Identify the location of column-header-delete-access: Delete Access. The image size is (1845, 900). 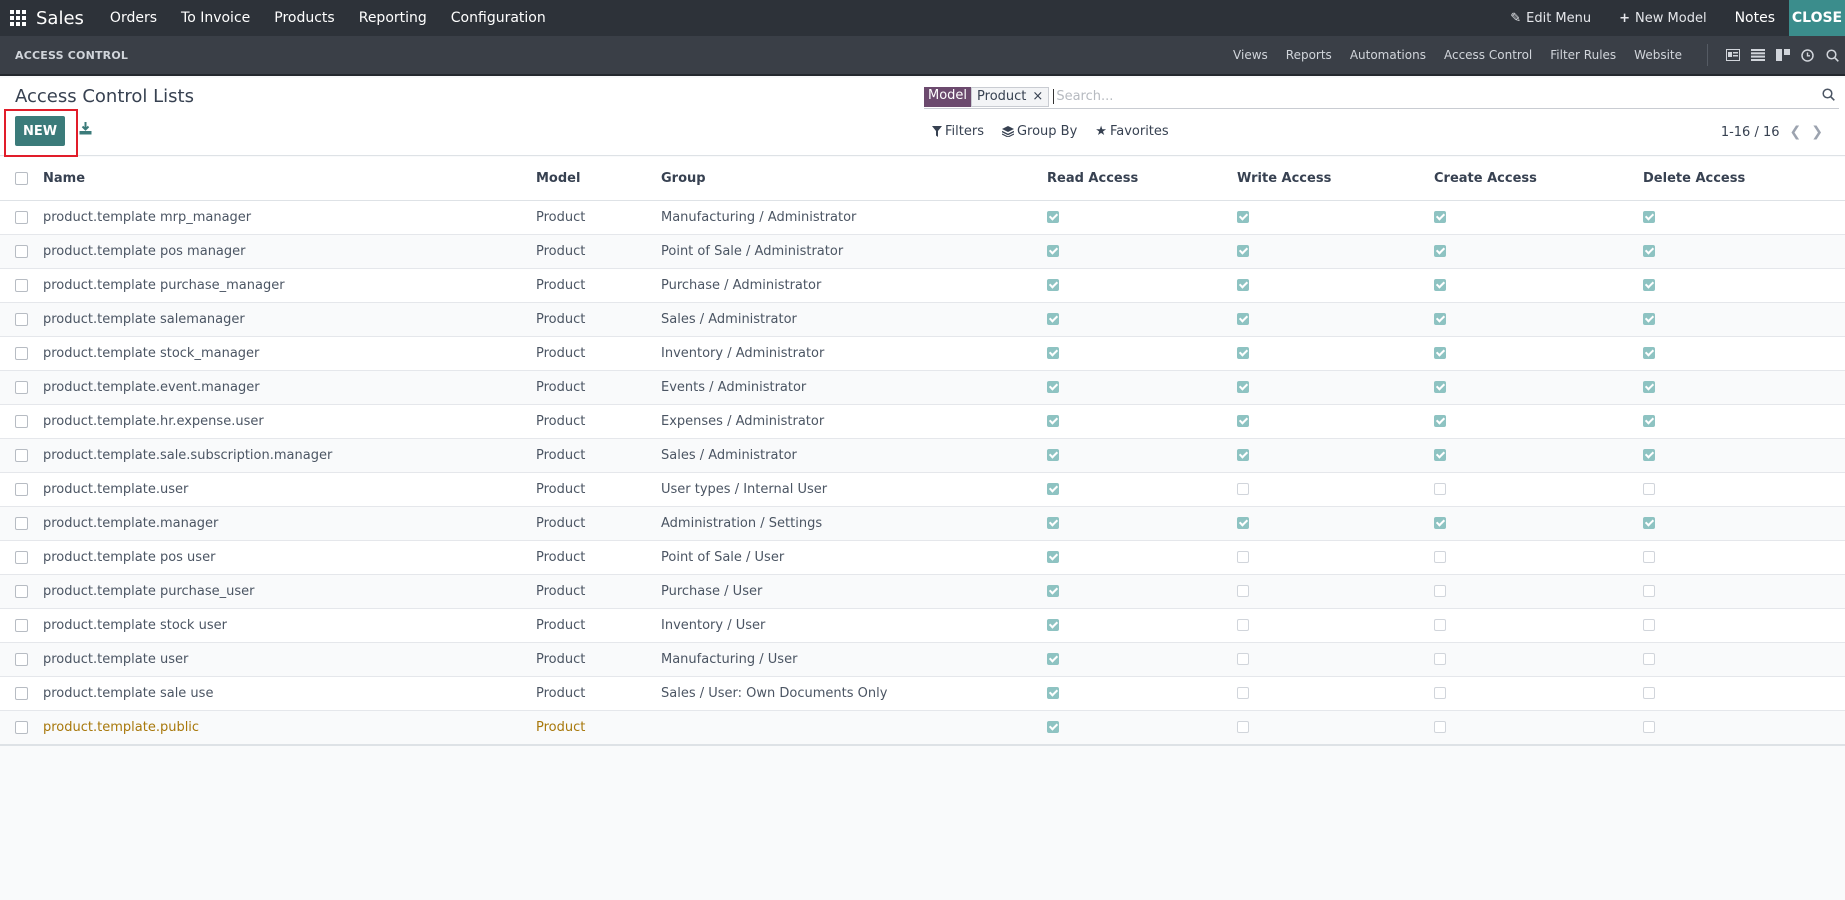
(1744, 179).